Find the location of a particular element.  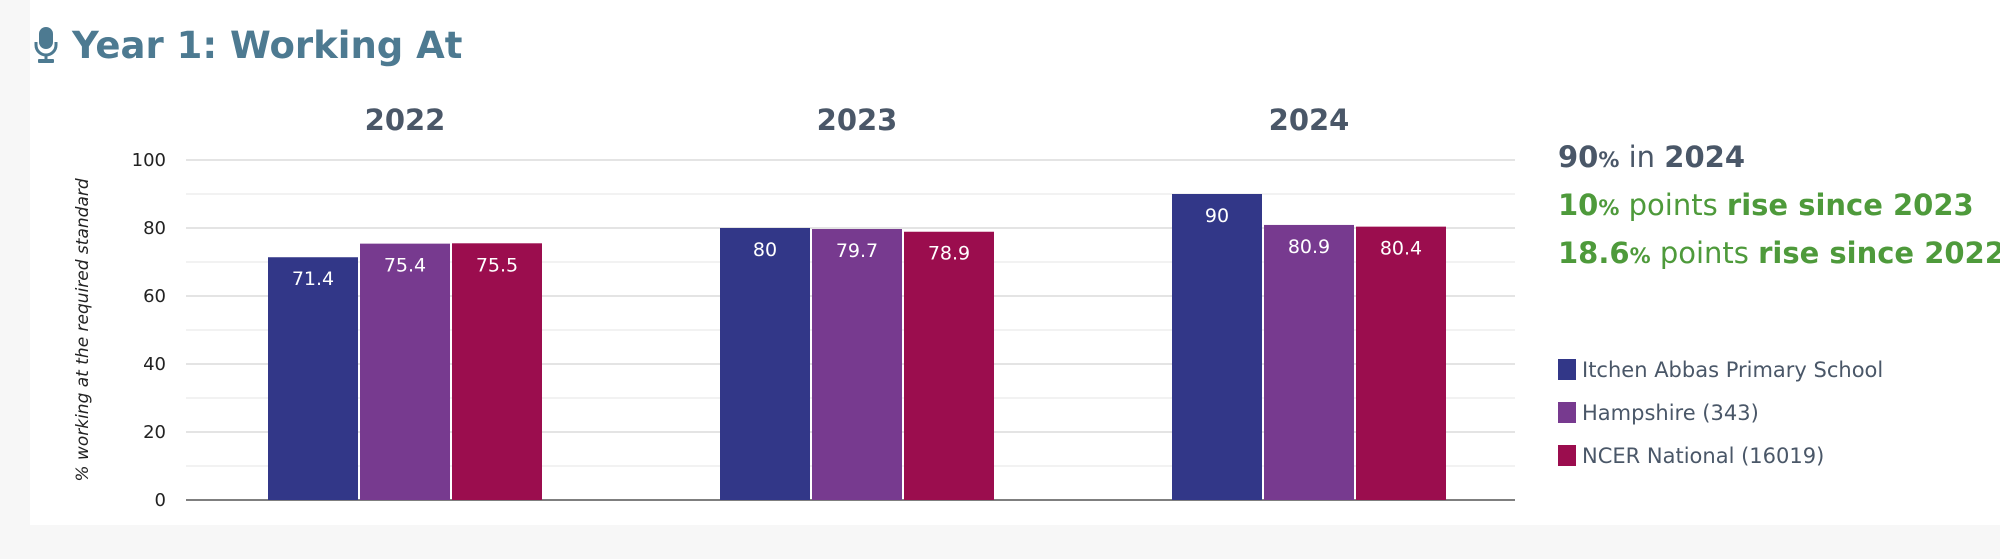

stat-rise-2022: 18.6% points rise since 2022 is located at coordinates (1779, 253).